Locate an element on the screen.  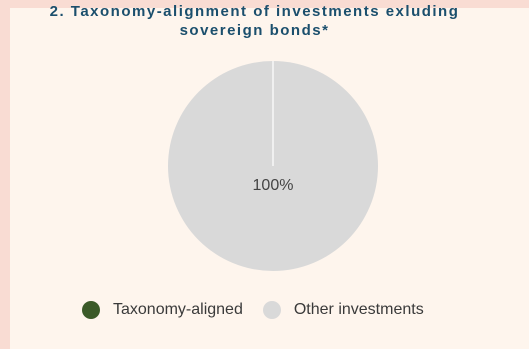
legend-label-taxonomy-aligned: Taxonomy-aligned is located at coordinates (178, 309).